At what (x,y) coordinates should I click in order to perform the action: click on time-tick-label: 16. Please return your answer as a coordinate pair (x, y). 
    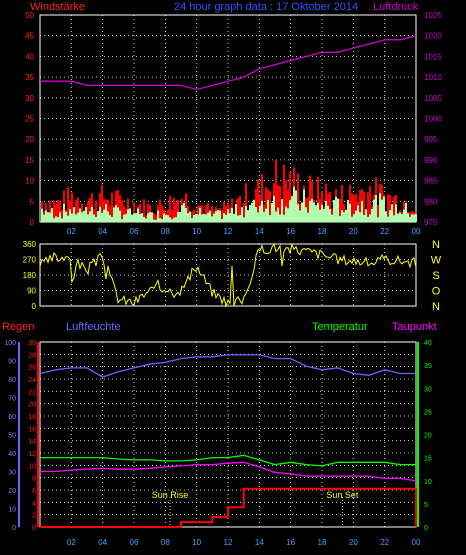
    Looking at the image, I should click on (290, 542).